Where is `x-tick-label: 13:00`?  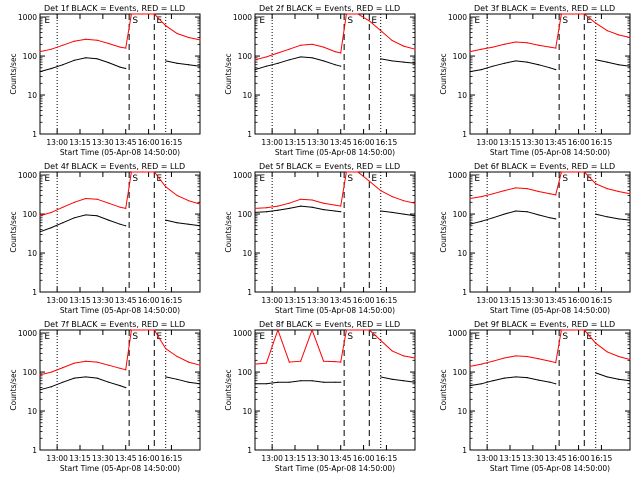
x-tick-label: 13:00 is located at coordinates (487, 458).